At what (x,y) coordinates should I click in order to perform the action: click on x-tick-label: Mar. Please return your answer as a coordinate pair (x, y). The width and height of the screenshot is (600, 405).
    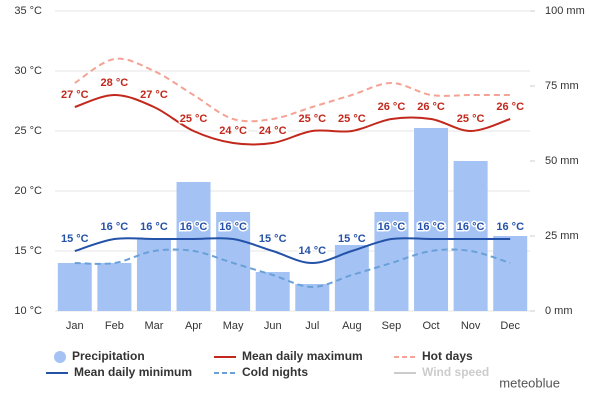
    Looking at the image, I should click on (153, 326).